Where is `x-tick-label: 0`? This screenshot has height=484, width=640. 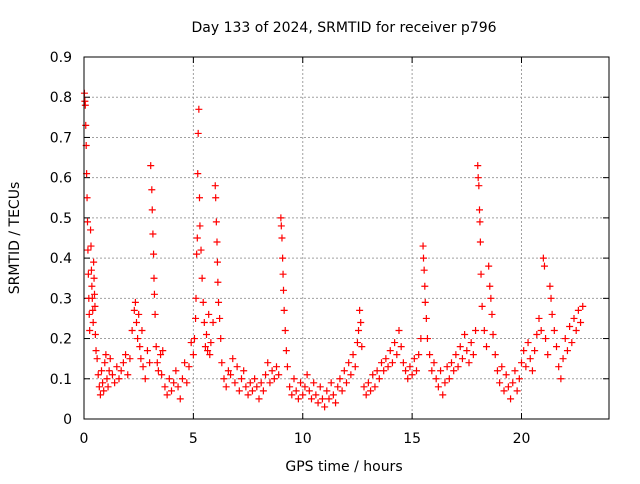
x-tick-label: 0 is located at coordinates (84, 439).